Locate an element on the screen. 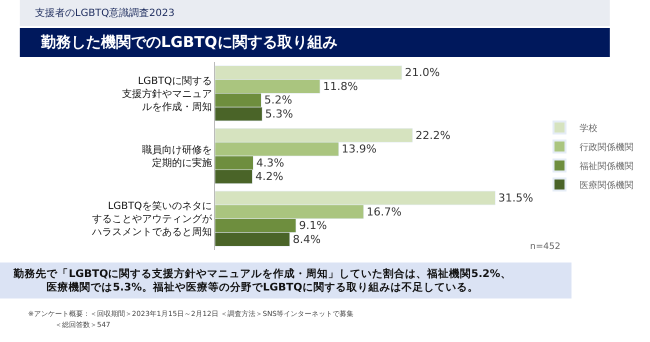 This screenshot has width=650, height=342. data-label: 4.3% is located at coordinates (270, 163).